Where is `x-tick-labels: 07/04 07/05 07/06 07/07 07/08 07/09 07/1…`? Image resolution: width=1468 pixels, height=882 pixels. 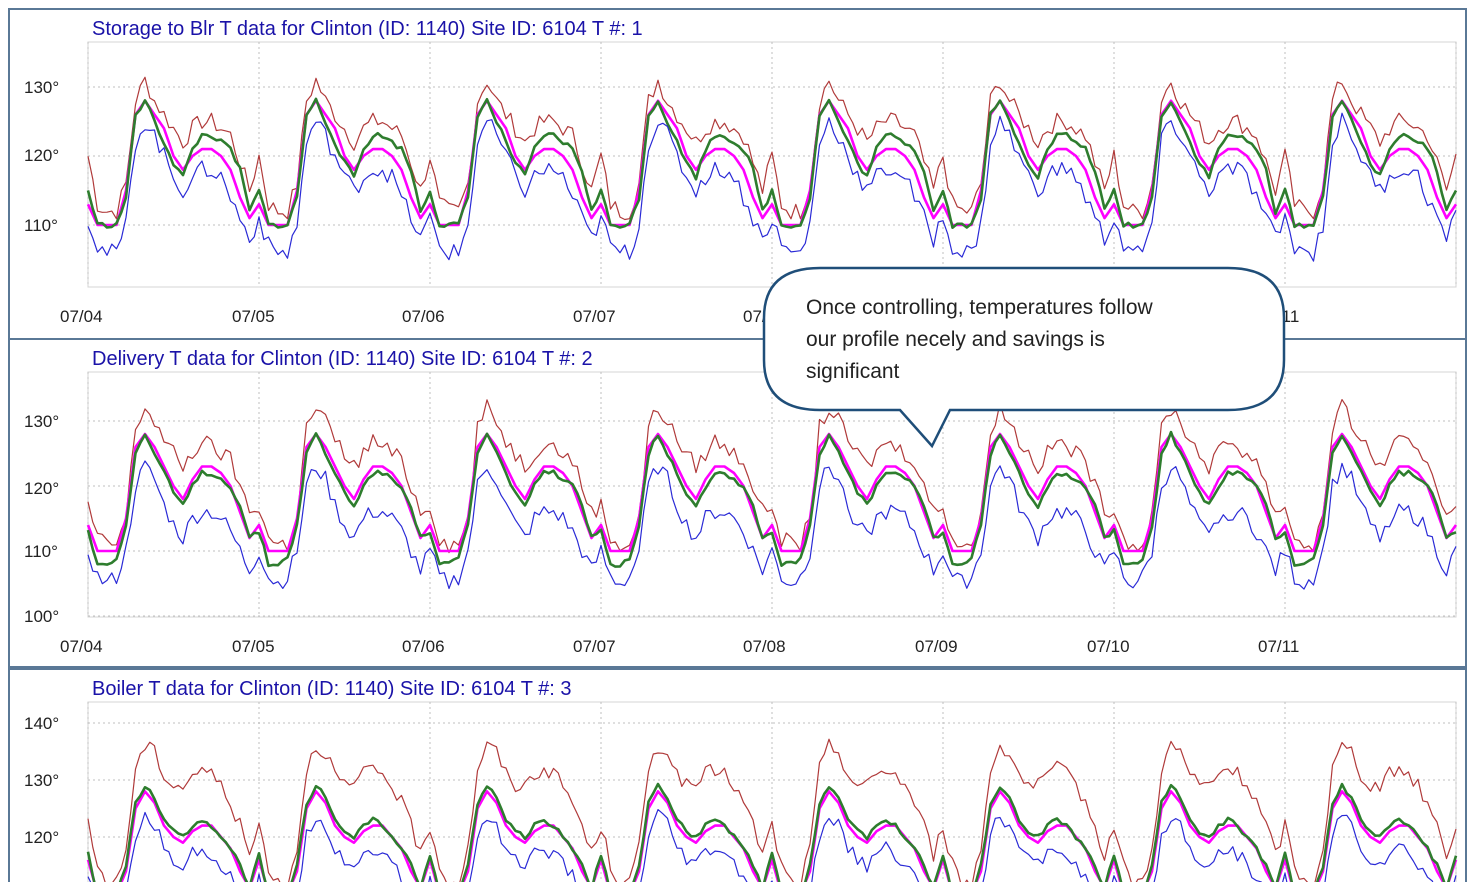 x-tick-labels: 07/04 07/05 07/06 07/07 07/08 07/09 07/1… is located at coordinates (679, 646).